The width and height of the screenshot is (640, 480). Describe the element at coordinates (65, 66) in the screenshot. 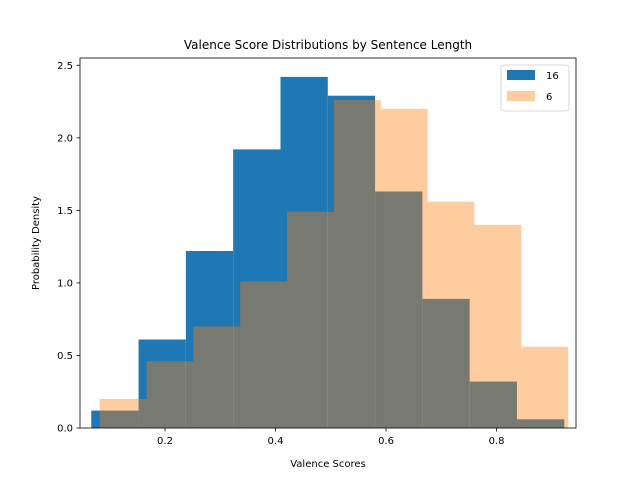

I see `y-tick-label: 2.5` at that location.